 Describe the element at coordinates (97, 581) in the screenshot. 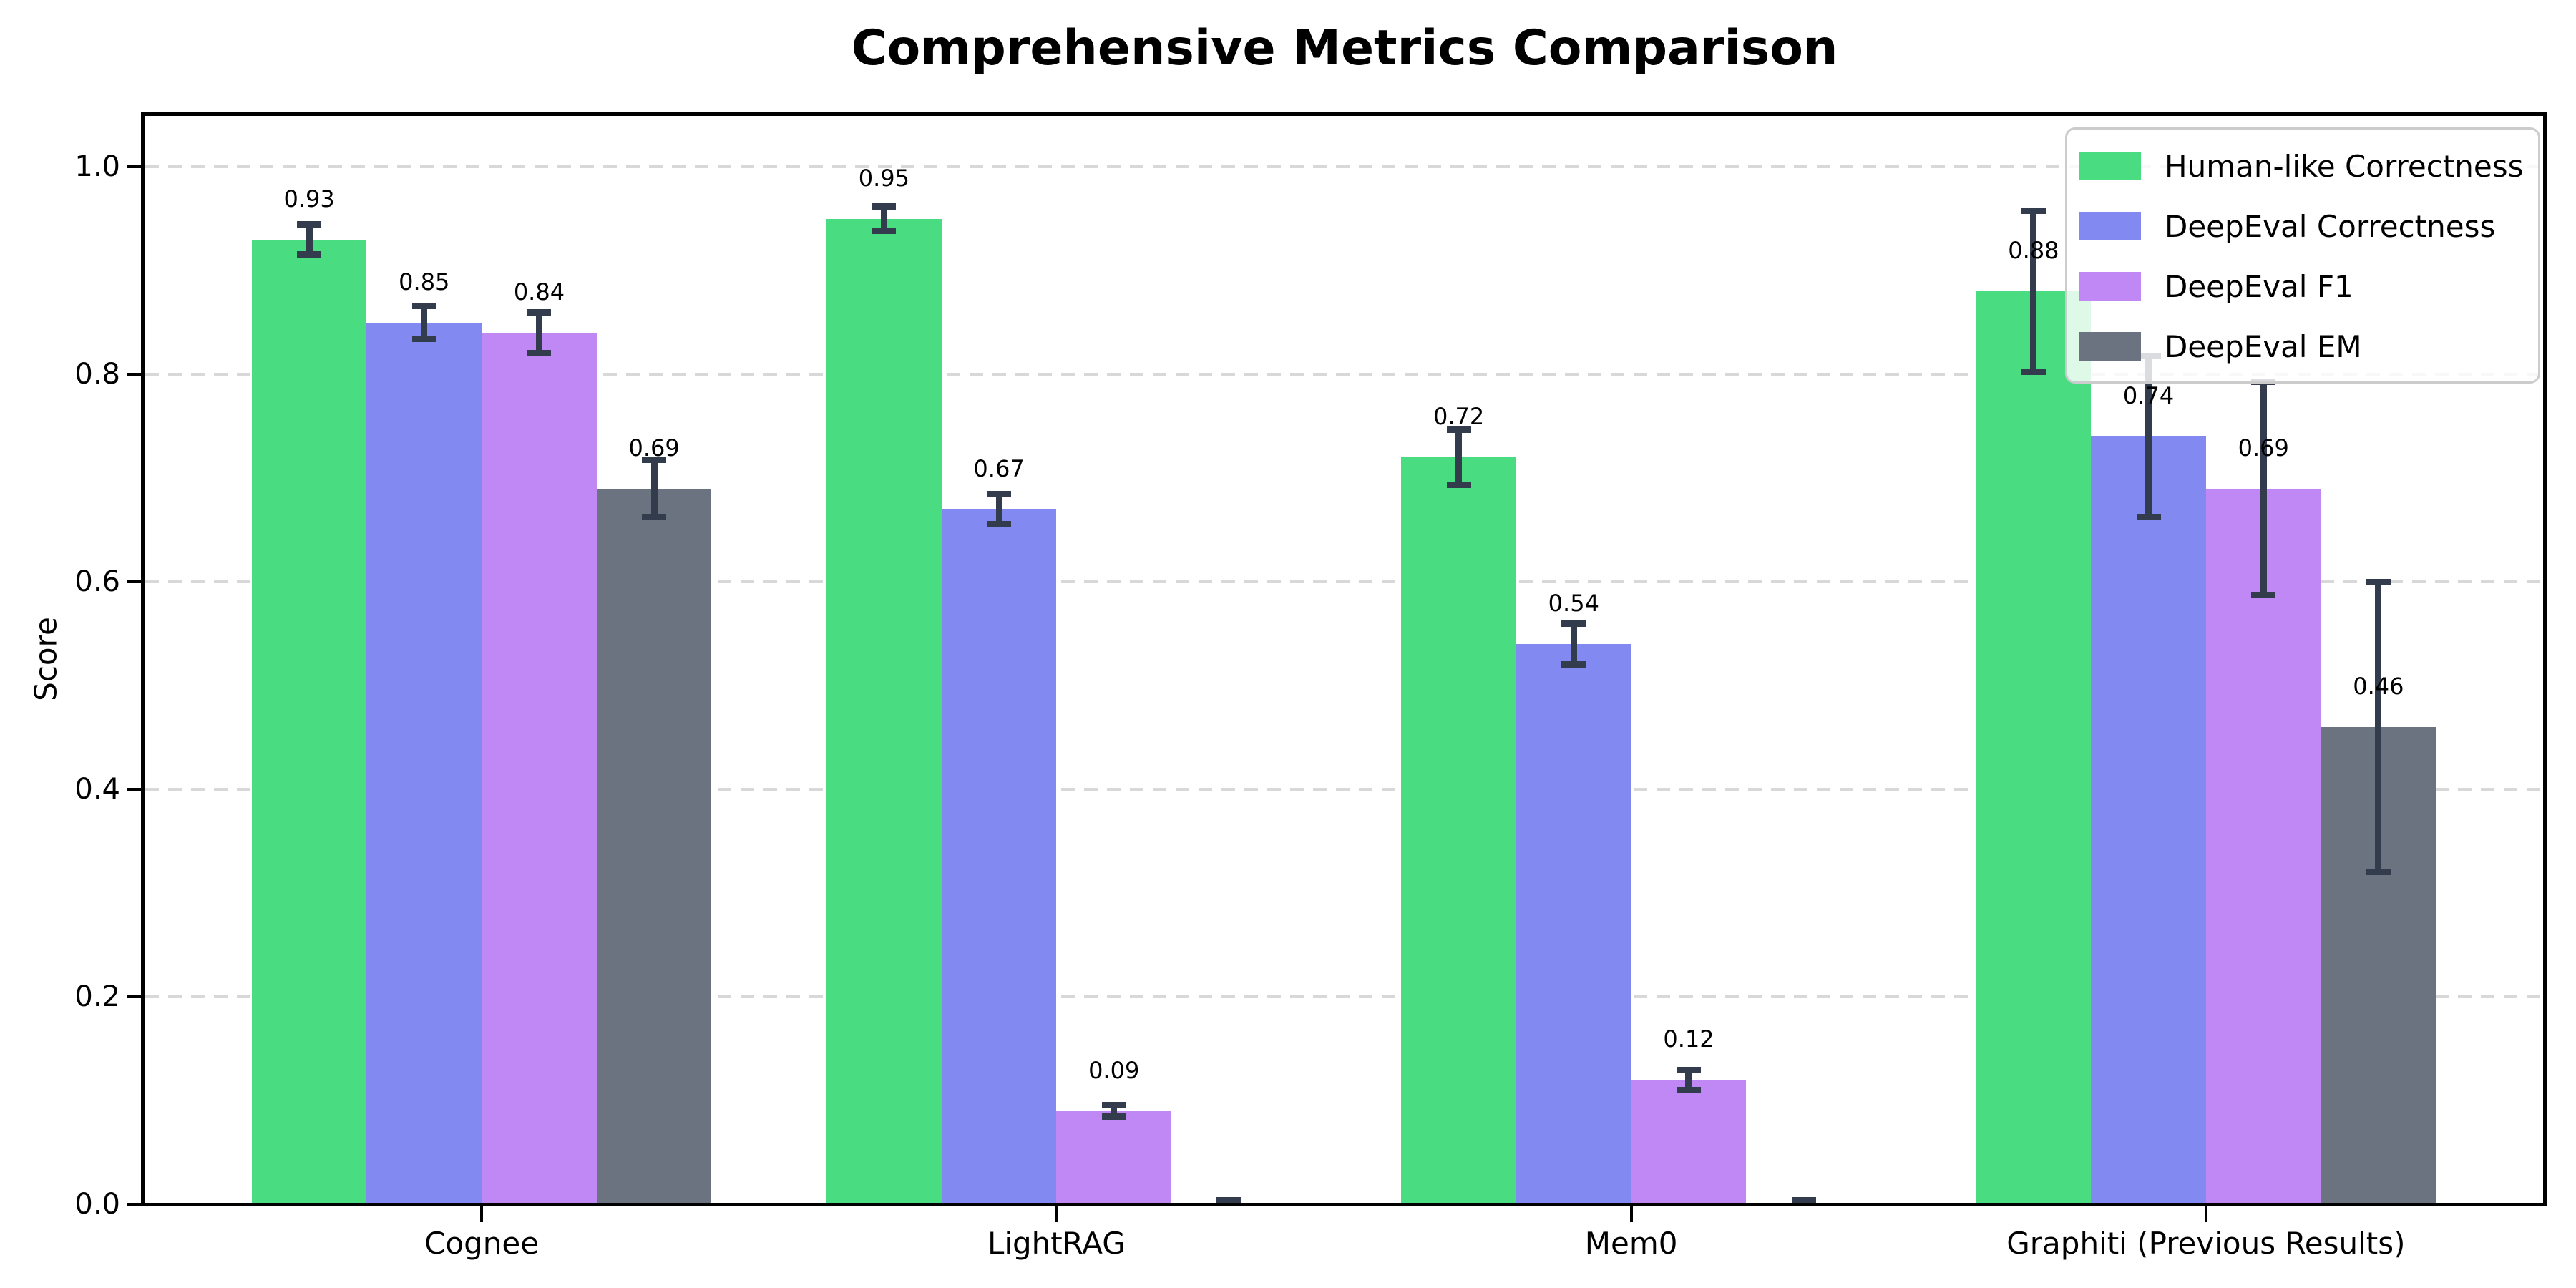

I see `y-tick-label: 0.6` at that location.